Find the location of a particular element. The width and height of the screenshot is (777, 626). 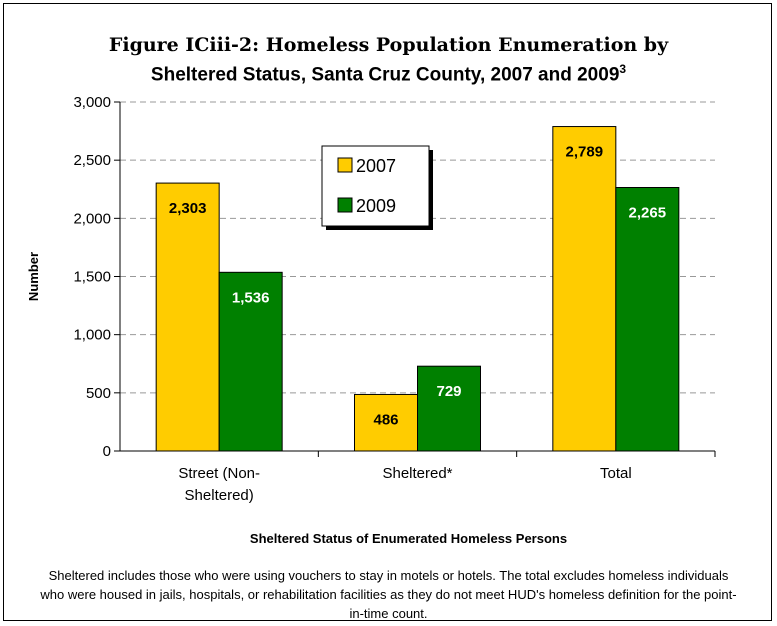

data-label-2007: 2,303 is located at coordinates (188, 208).